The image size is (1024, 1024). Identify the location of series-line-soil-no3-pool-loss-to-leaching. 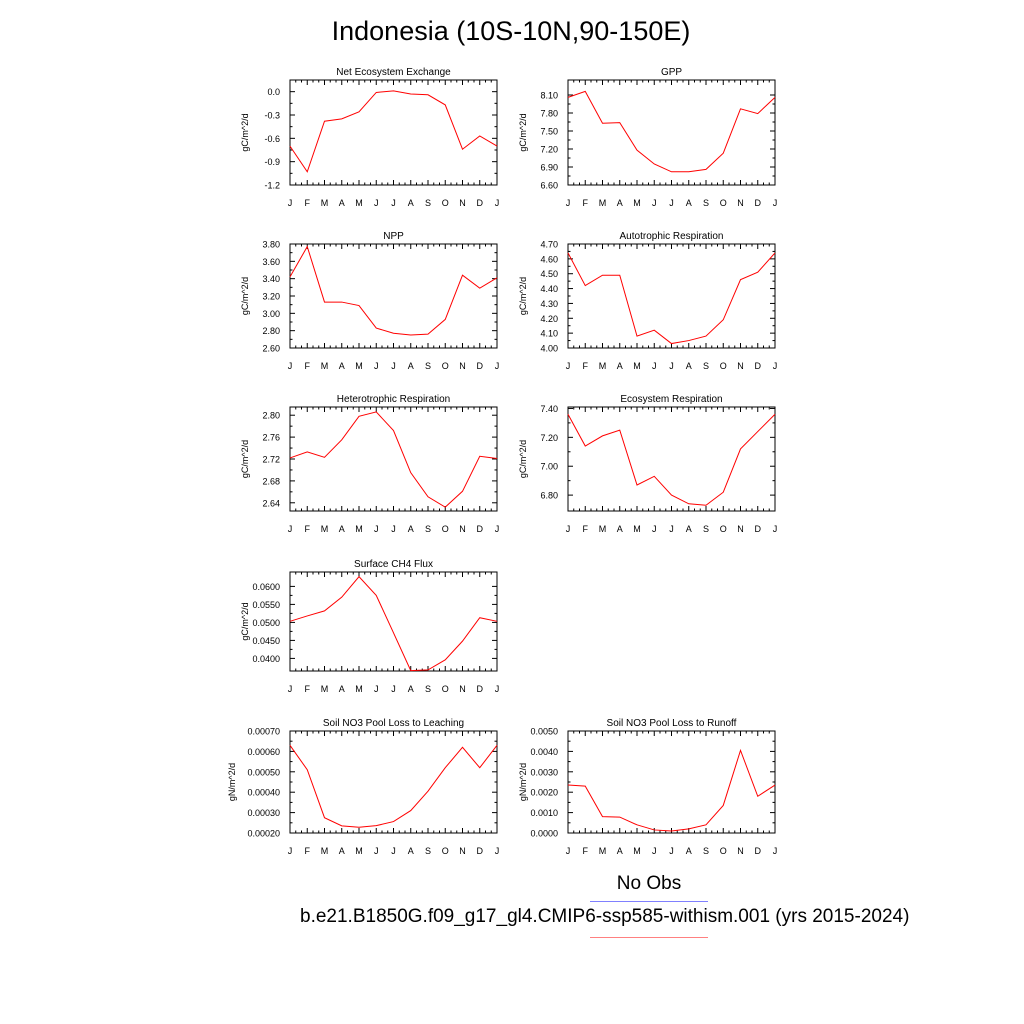
(393, 786).